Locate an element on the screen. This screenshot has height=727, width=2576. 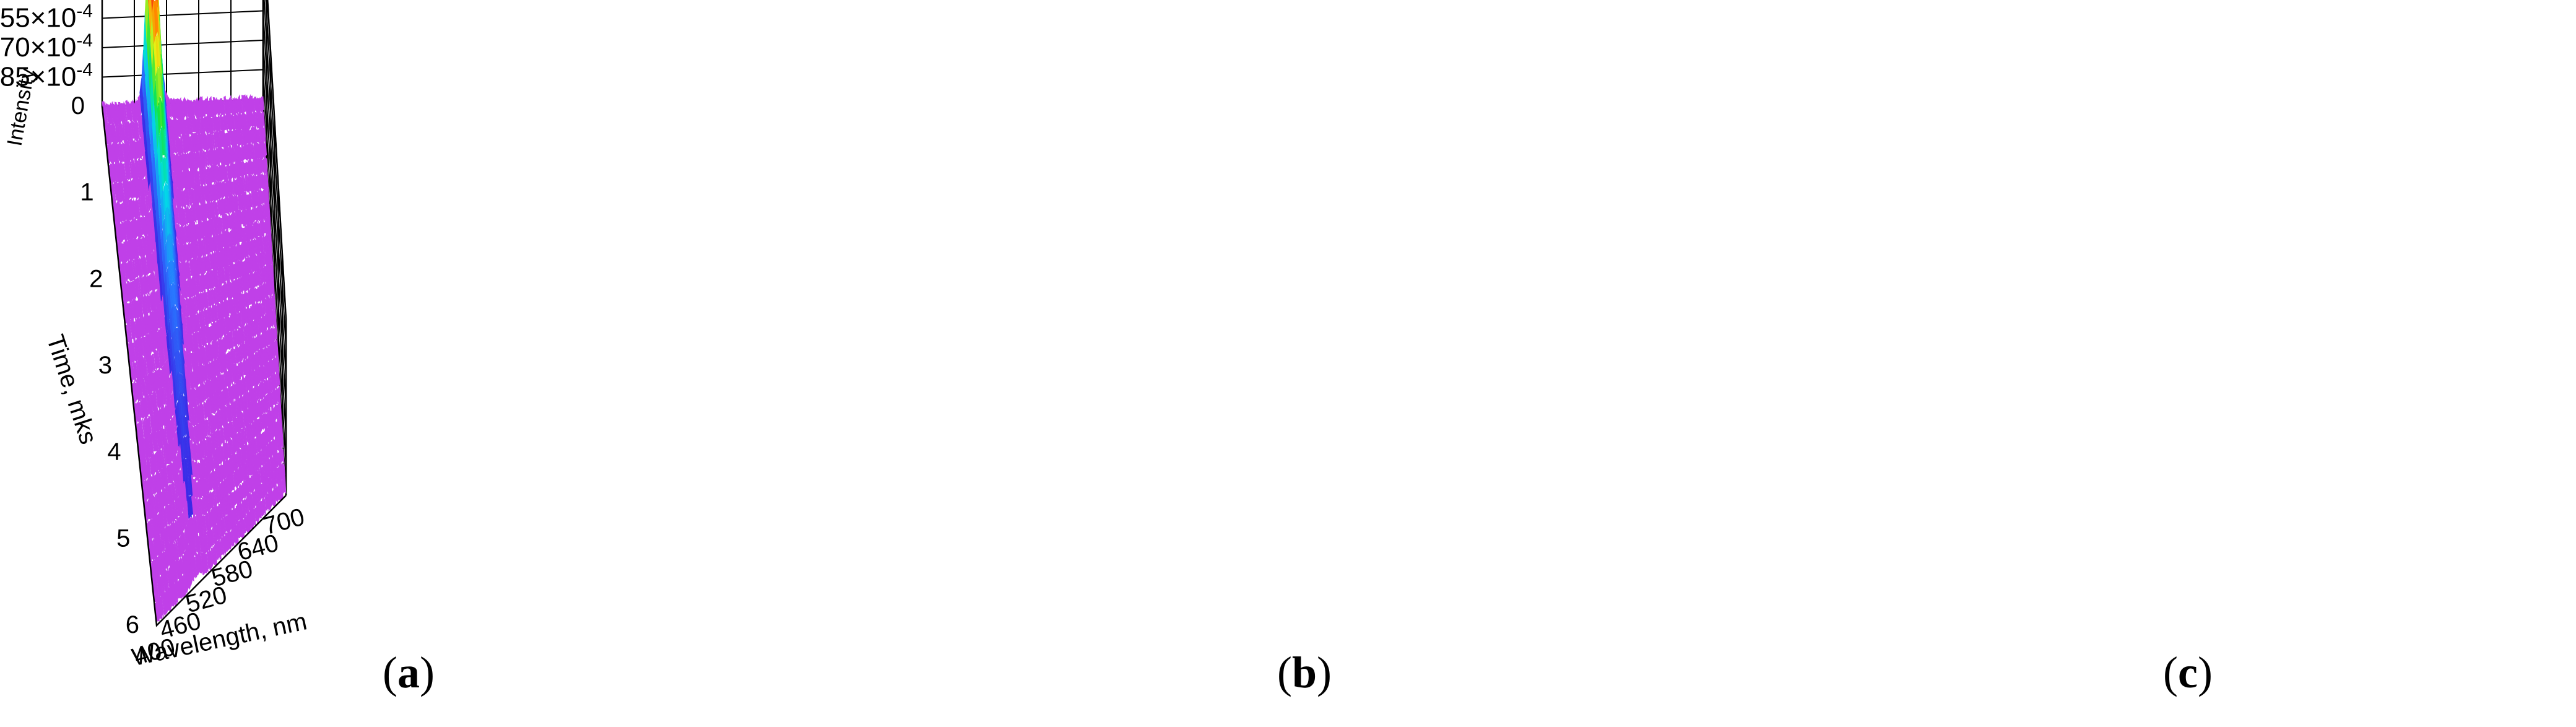
y-tick-label: 2 is located at coordinates (96, 278).